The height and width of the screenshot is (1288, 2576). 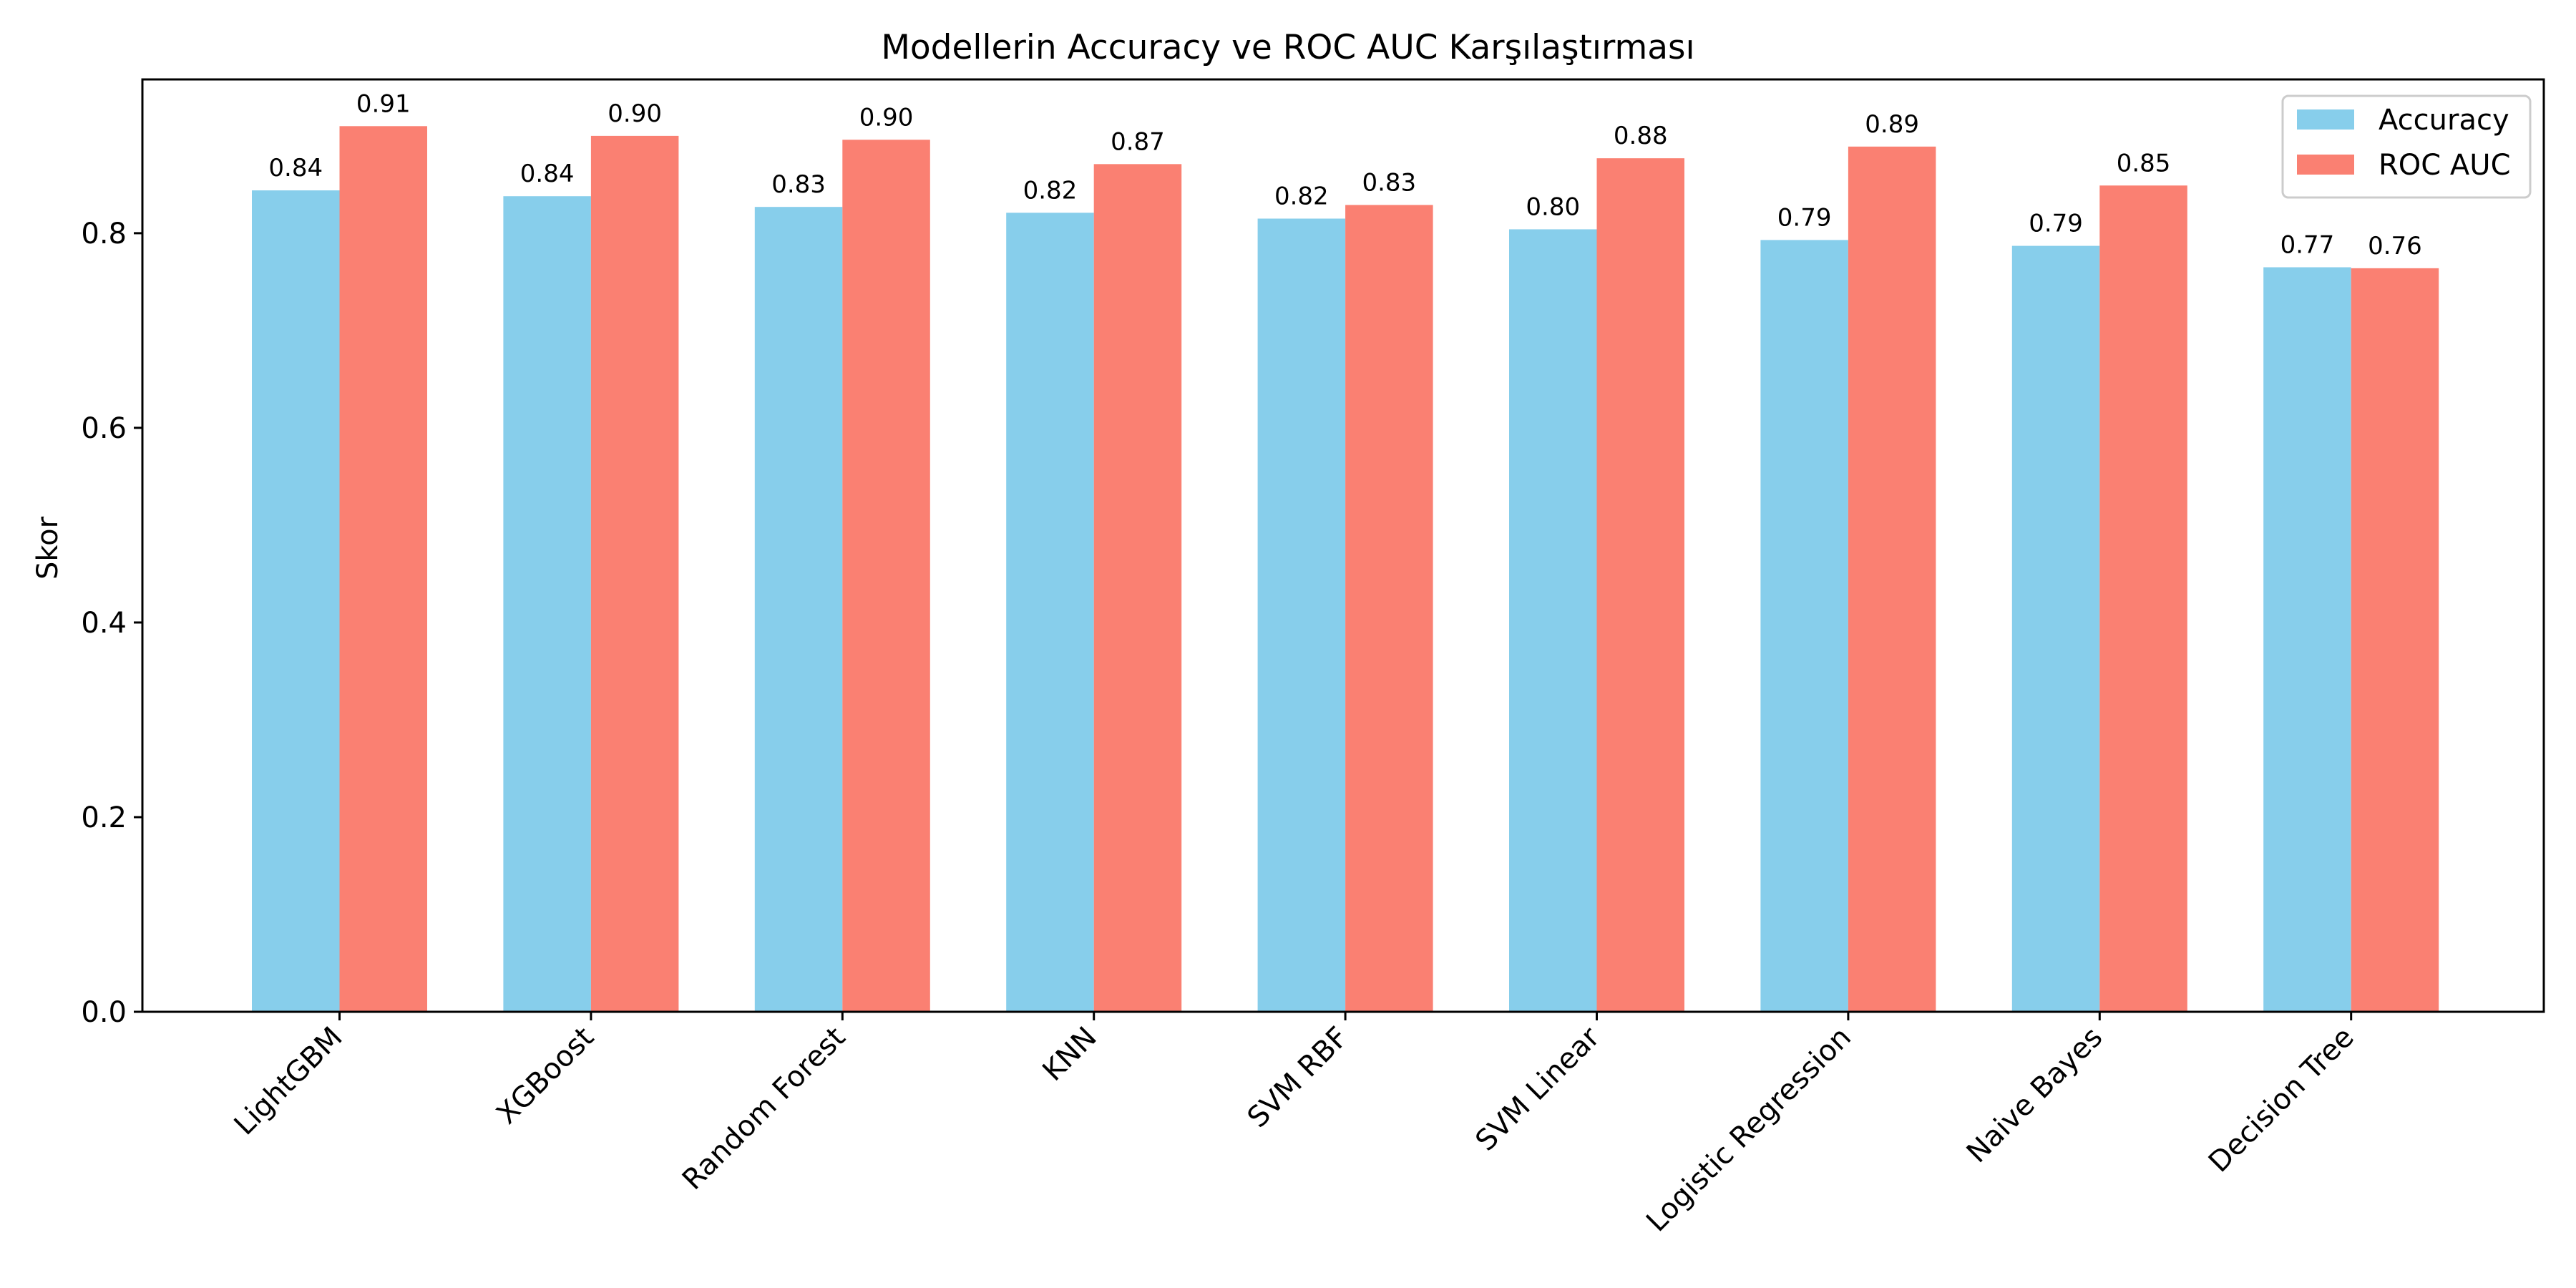 I want to click on data-label-roc-auc-svm-linear: 0.88, so click(x=1641, y=136).